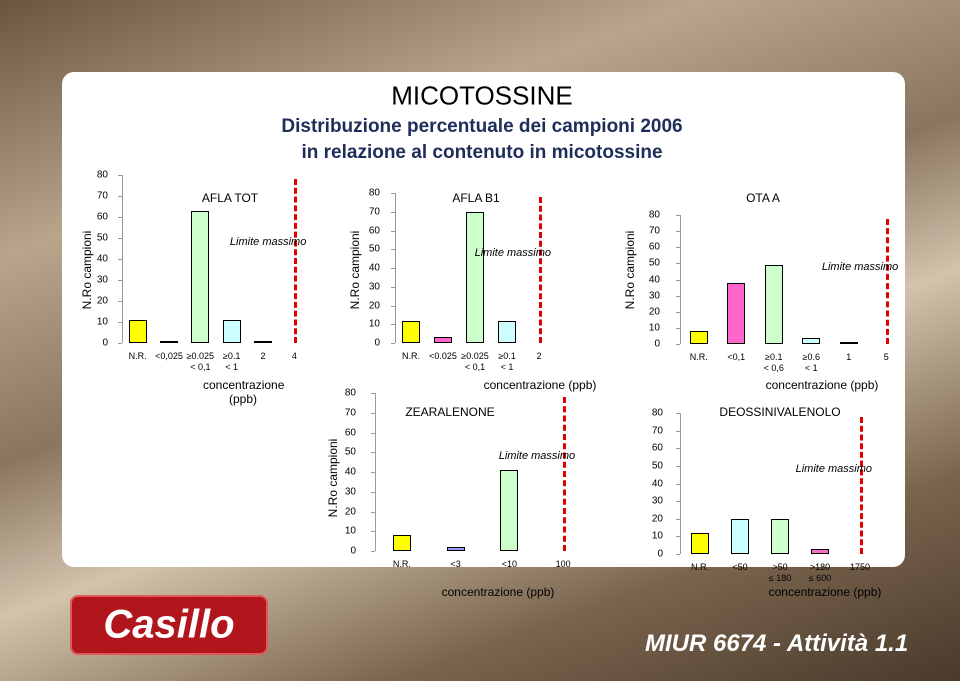  What do you see at coordinates (482, 152) in the screenshot?
I see `subtitle: in relazione al contenuto in micotossine` at bounding box center [482, 152].